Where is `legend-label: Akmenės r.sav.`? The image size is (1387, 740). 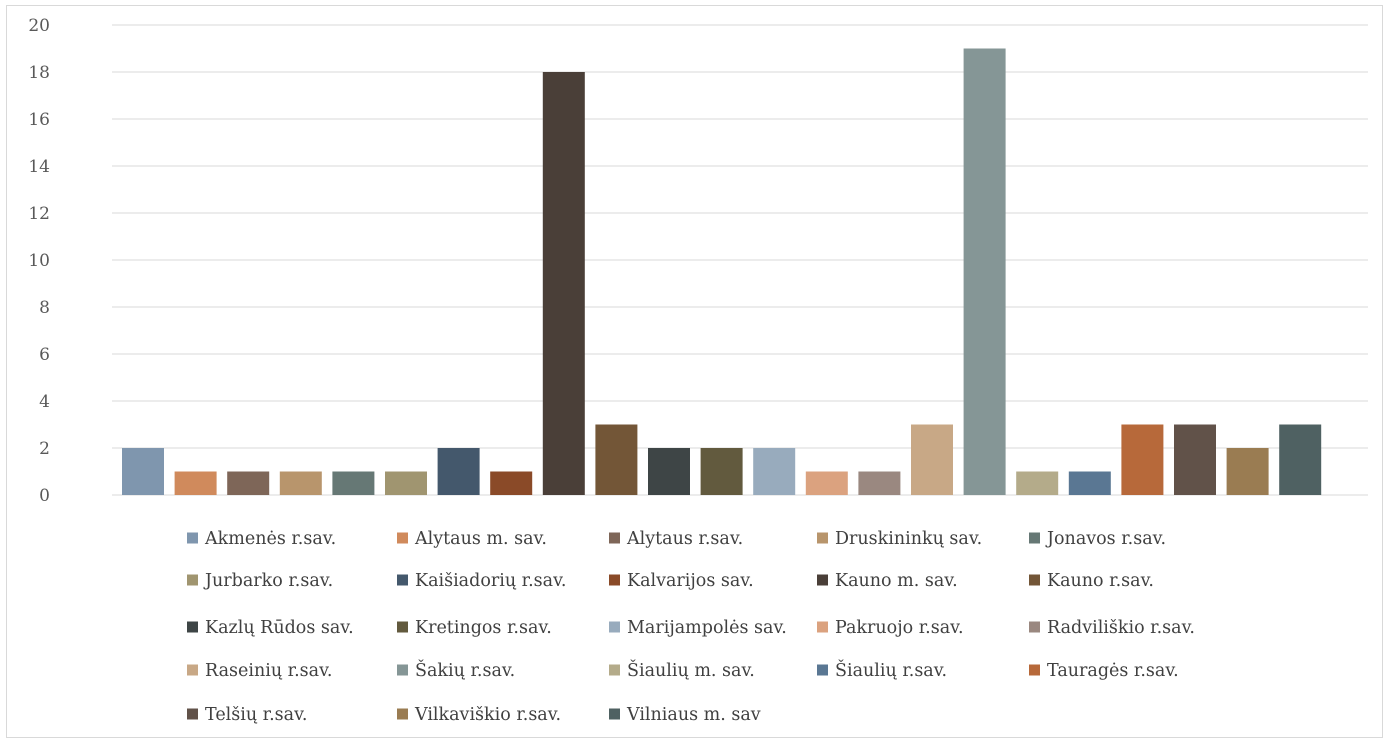 legend-label: Akmenės r.sav. is located at coordinates (270, 539).